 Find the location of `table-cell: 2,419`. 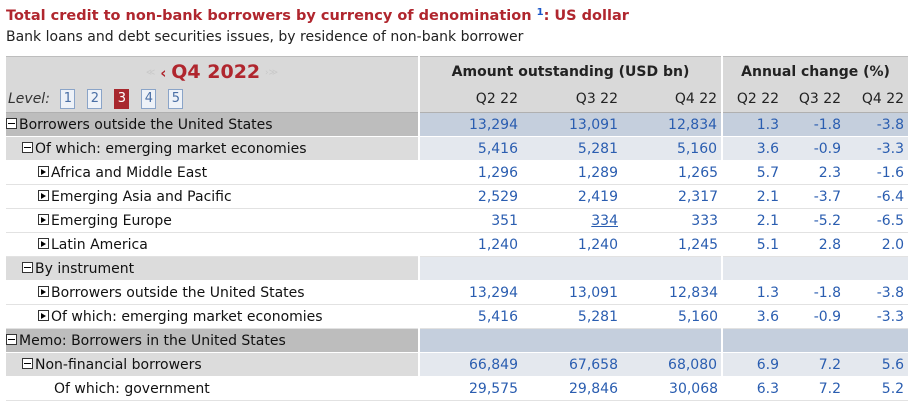

table-cell: 2,419 is located at coordinates (572, 196).